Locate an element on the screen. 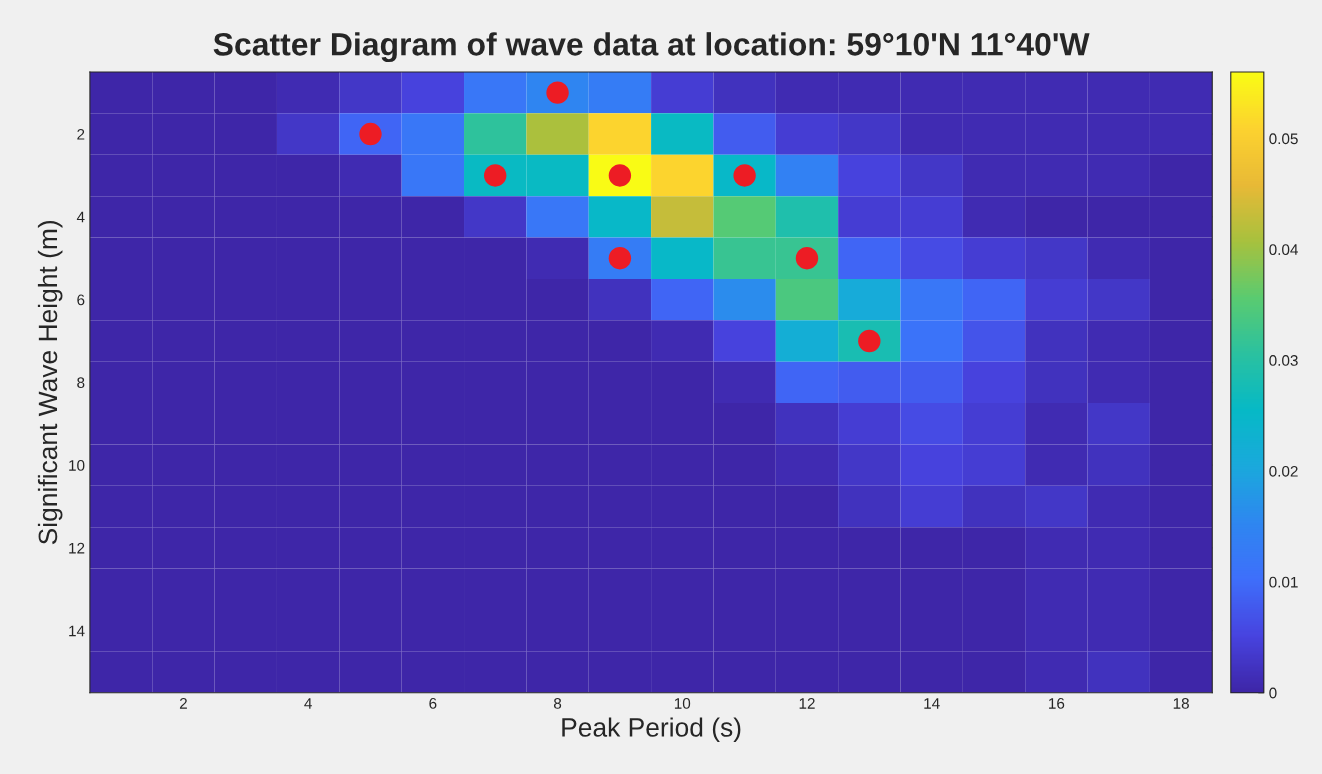 The height and width of the screenshot is (774, 1322). color-bar-label: 0.03 is located at coordinates (1283, 360).